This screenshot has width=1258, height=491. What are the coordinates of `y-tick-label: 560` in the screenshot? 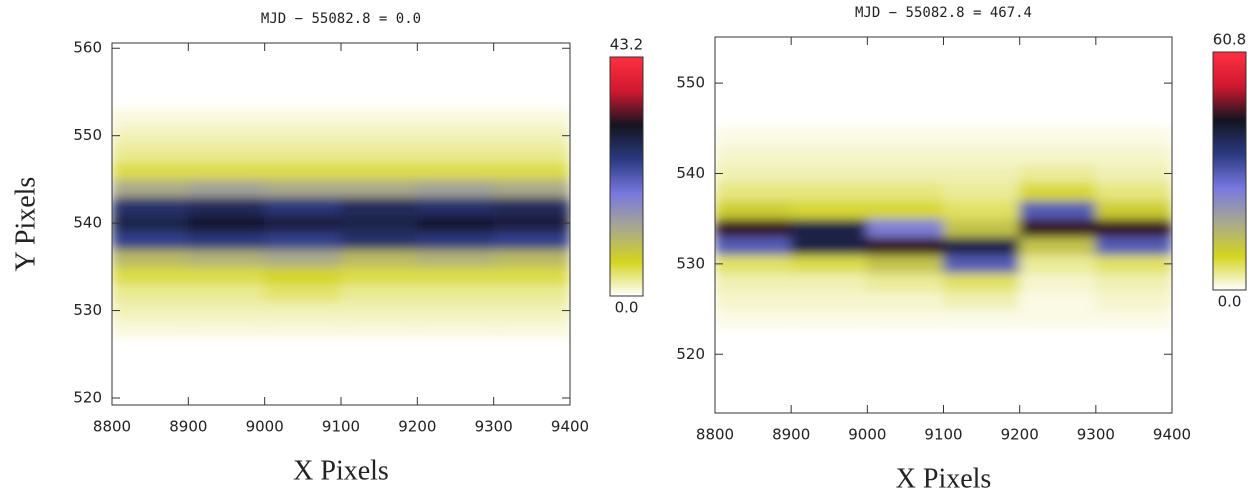 It's located at (87, 48).